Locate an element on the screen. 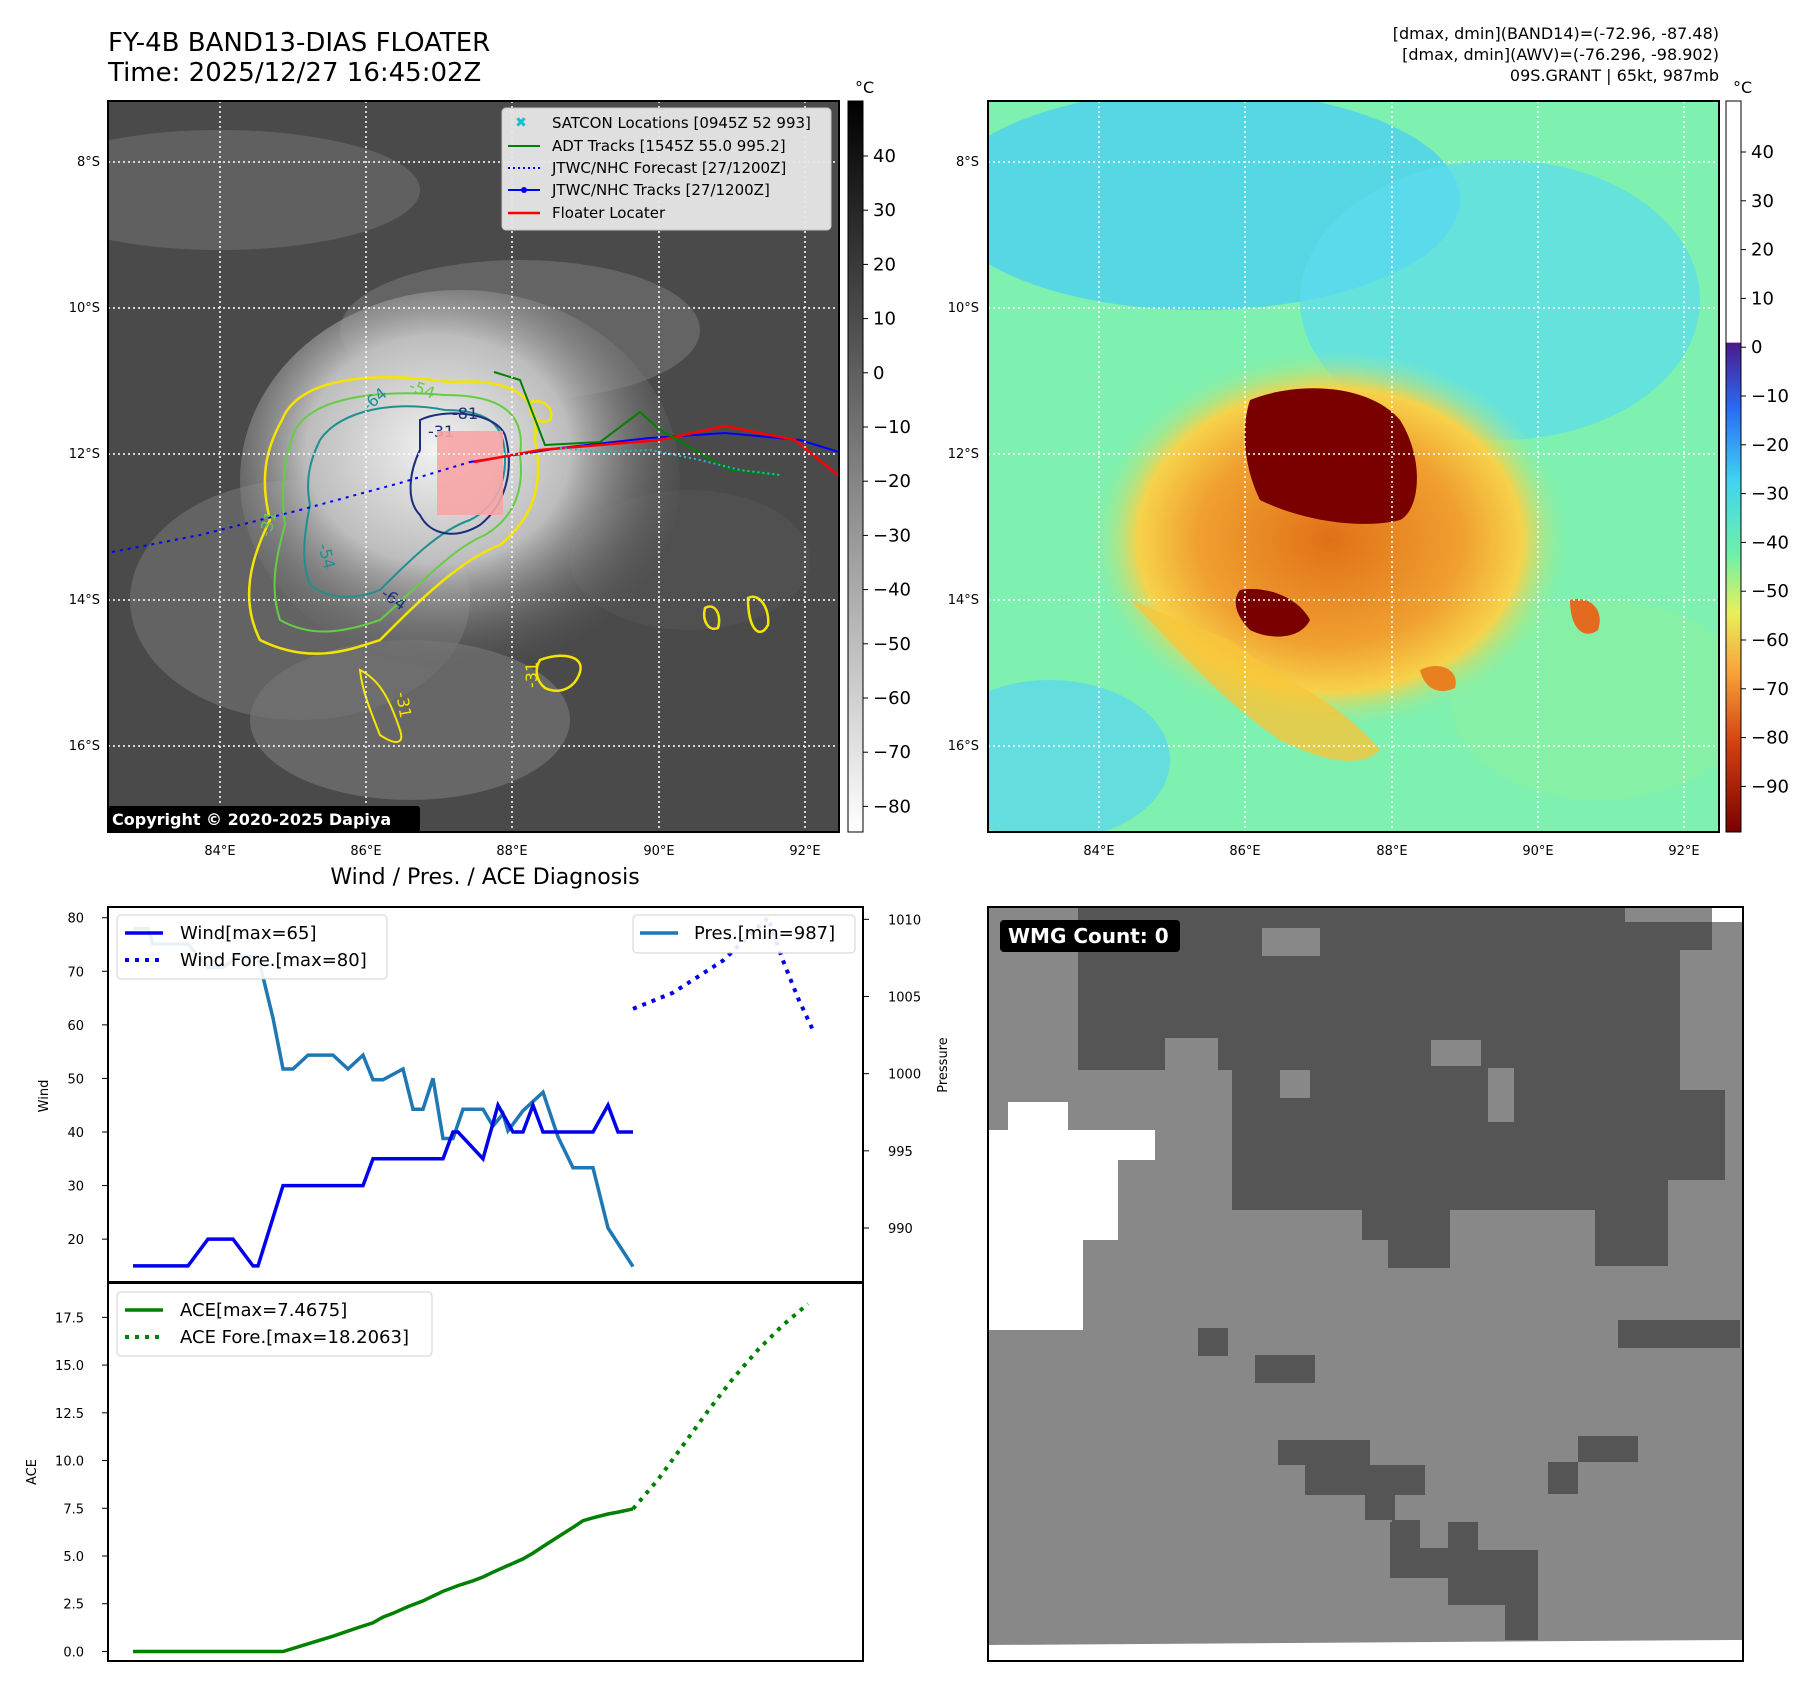 This screenshot has height=1690, width=1801. ace-series-line is located at coordinates (383, 1580).